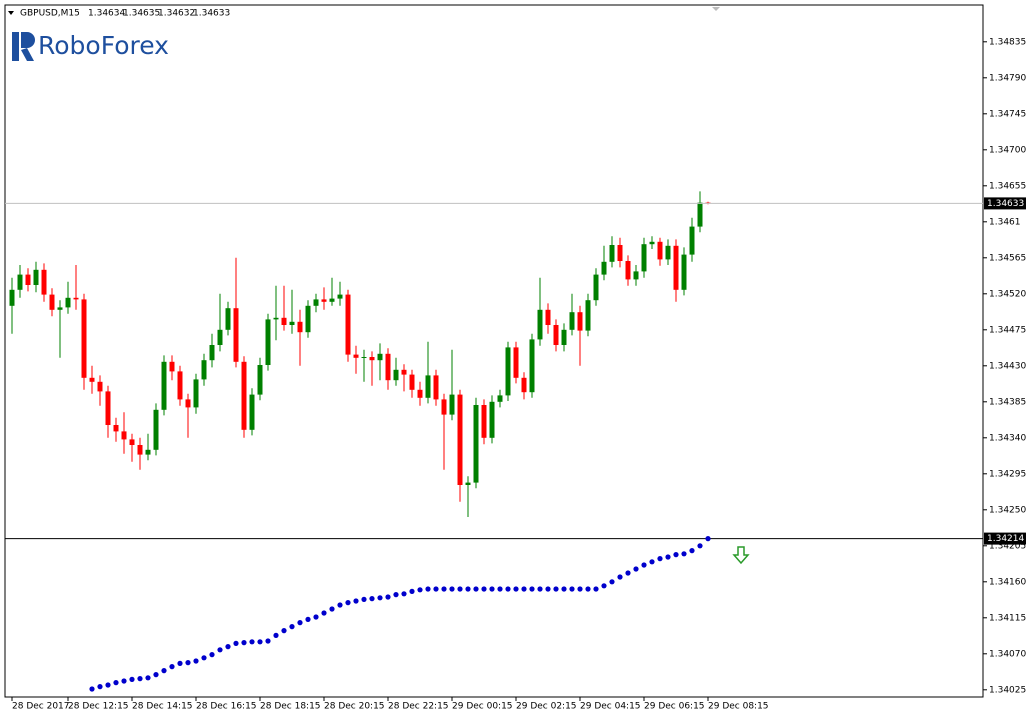  Describe the element at coordinates (1007, 78) in the screenshot. I see `y-tick-label: 1.34790` at that location.